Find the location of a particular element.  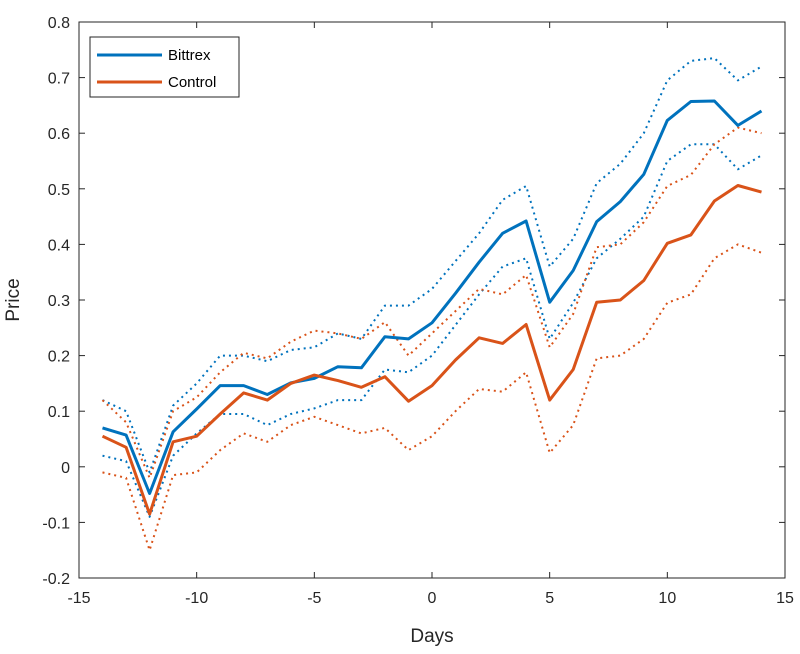

y-tick-label: 0.8 is located at coordinates (59, 23).